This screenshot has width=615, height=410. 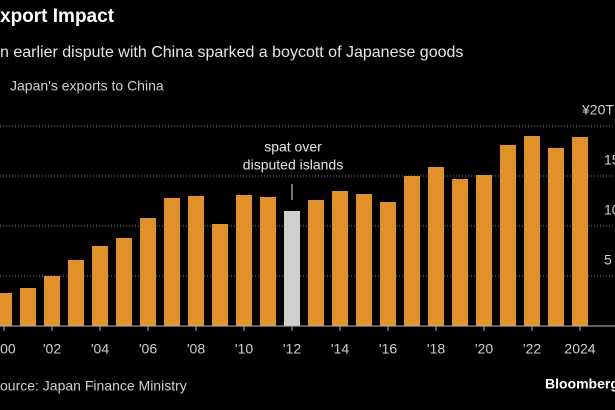 What do you see at coordinates (609, 160) in the screenshot?
I see `y-tick-label: 15` at bounding box center [609, 160].